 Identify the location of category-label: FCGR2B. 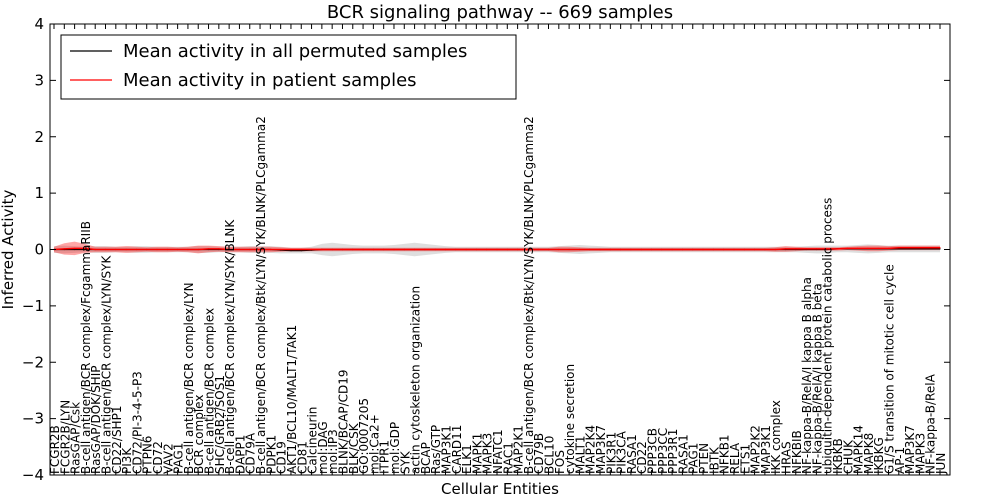
(55, 449).